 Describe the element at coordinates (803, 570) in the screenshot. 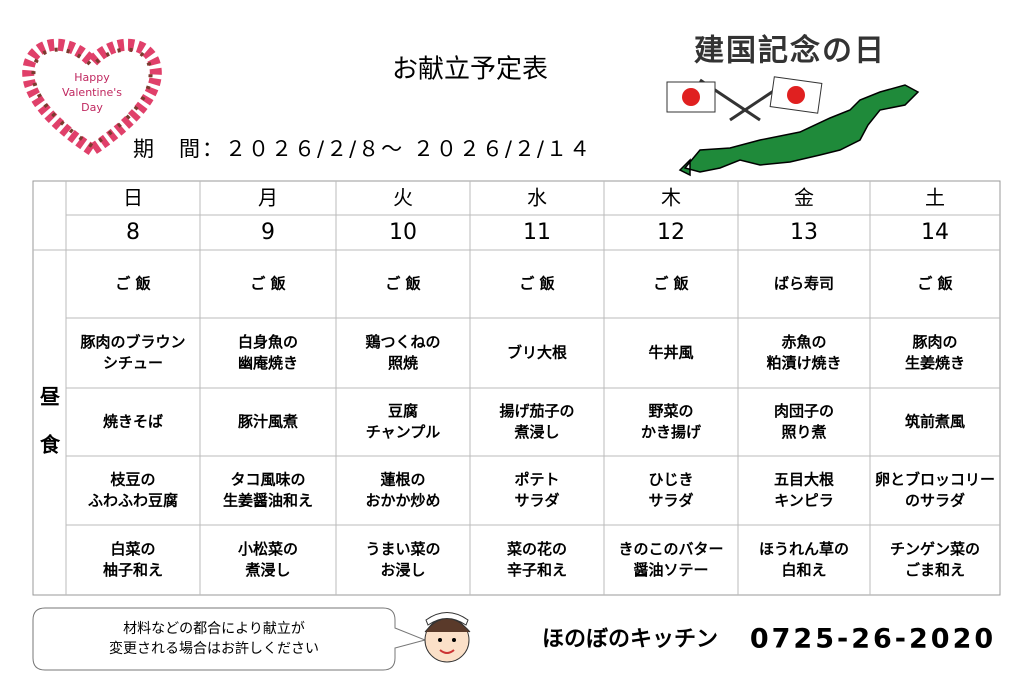

I see `dish: 白和え` at that location.